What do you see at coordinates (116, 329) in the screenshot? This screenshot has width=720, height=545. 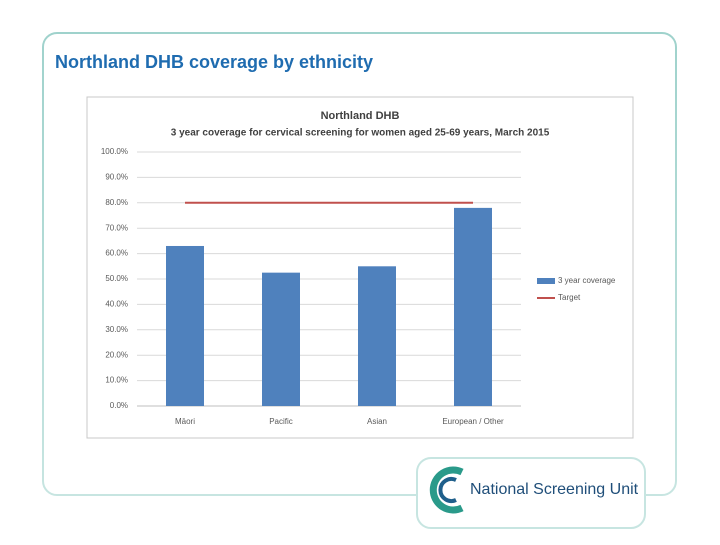 I see `y-tick-label: 30.0%` at bounding box center [116, 329].